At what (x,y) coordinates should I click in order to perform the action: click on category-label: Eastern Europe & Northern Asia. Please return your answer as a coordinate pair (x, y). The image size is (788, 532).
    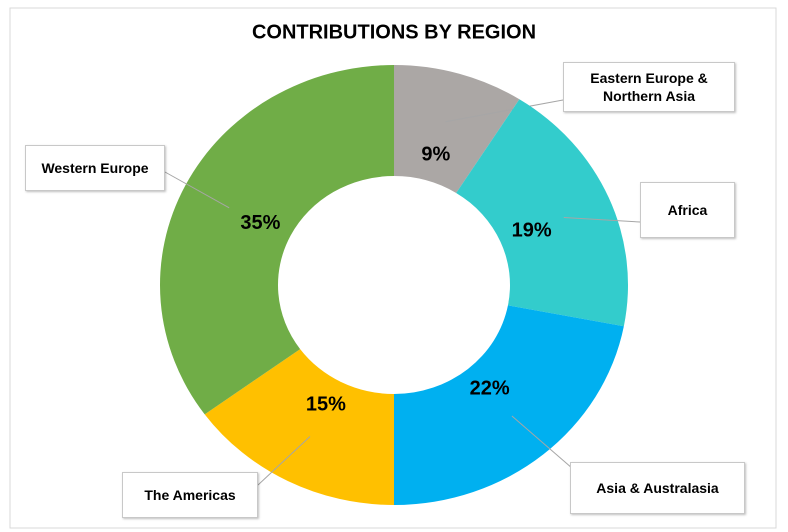
    Looking at the image, I should click on (649, 87).